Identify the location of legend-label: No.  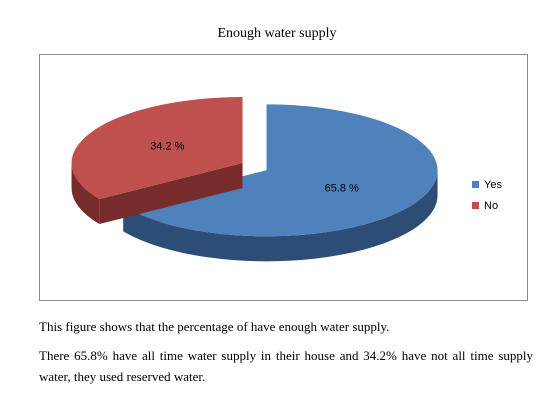
(491, 205).